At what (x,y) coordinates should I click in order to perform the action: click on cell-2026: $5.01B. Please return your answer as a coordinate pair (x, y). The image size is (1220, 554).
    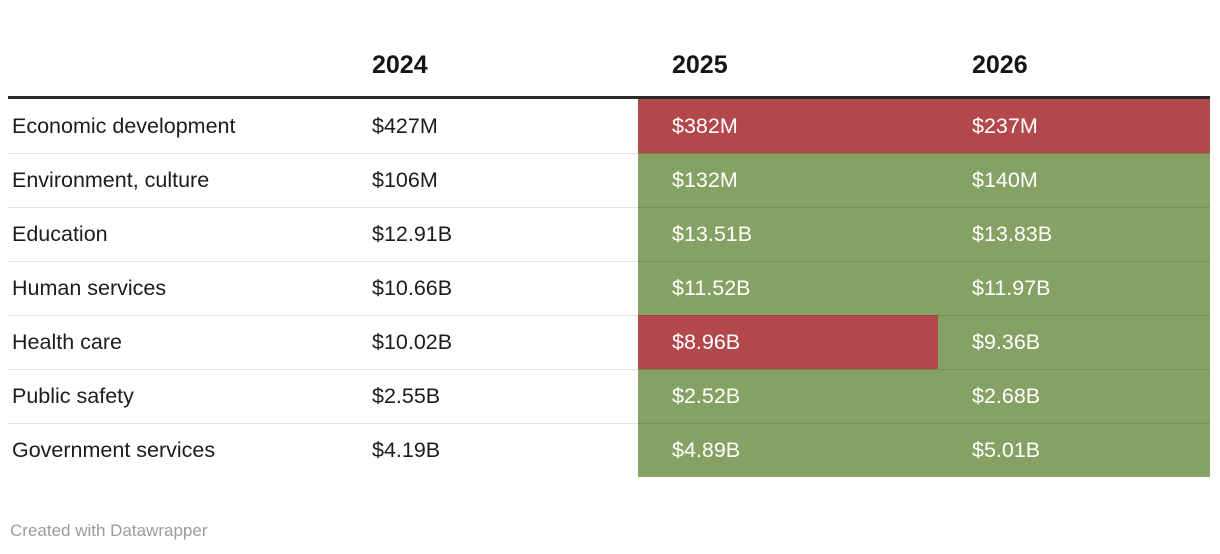
    Looking at the image, I should click on (1074, 450).